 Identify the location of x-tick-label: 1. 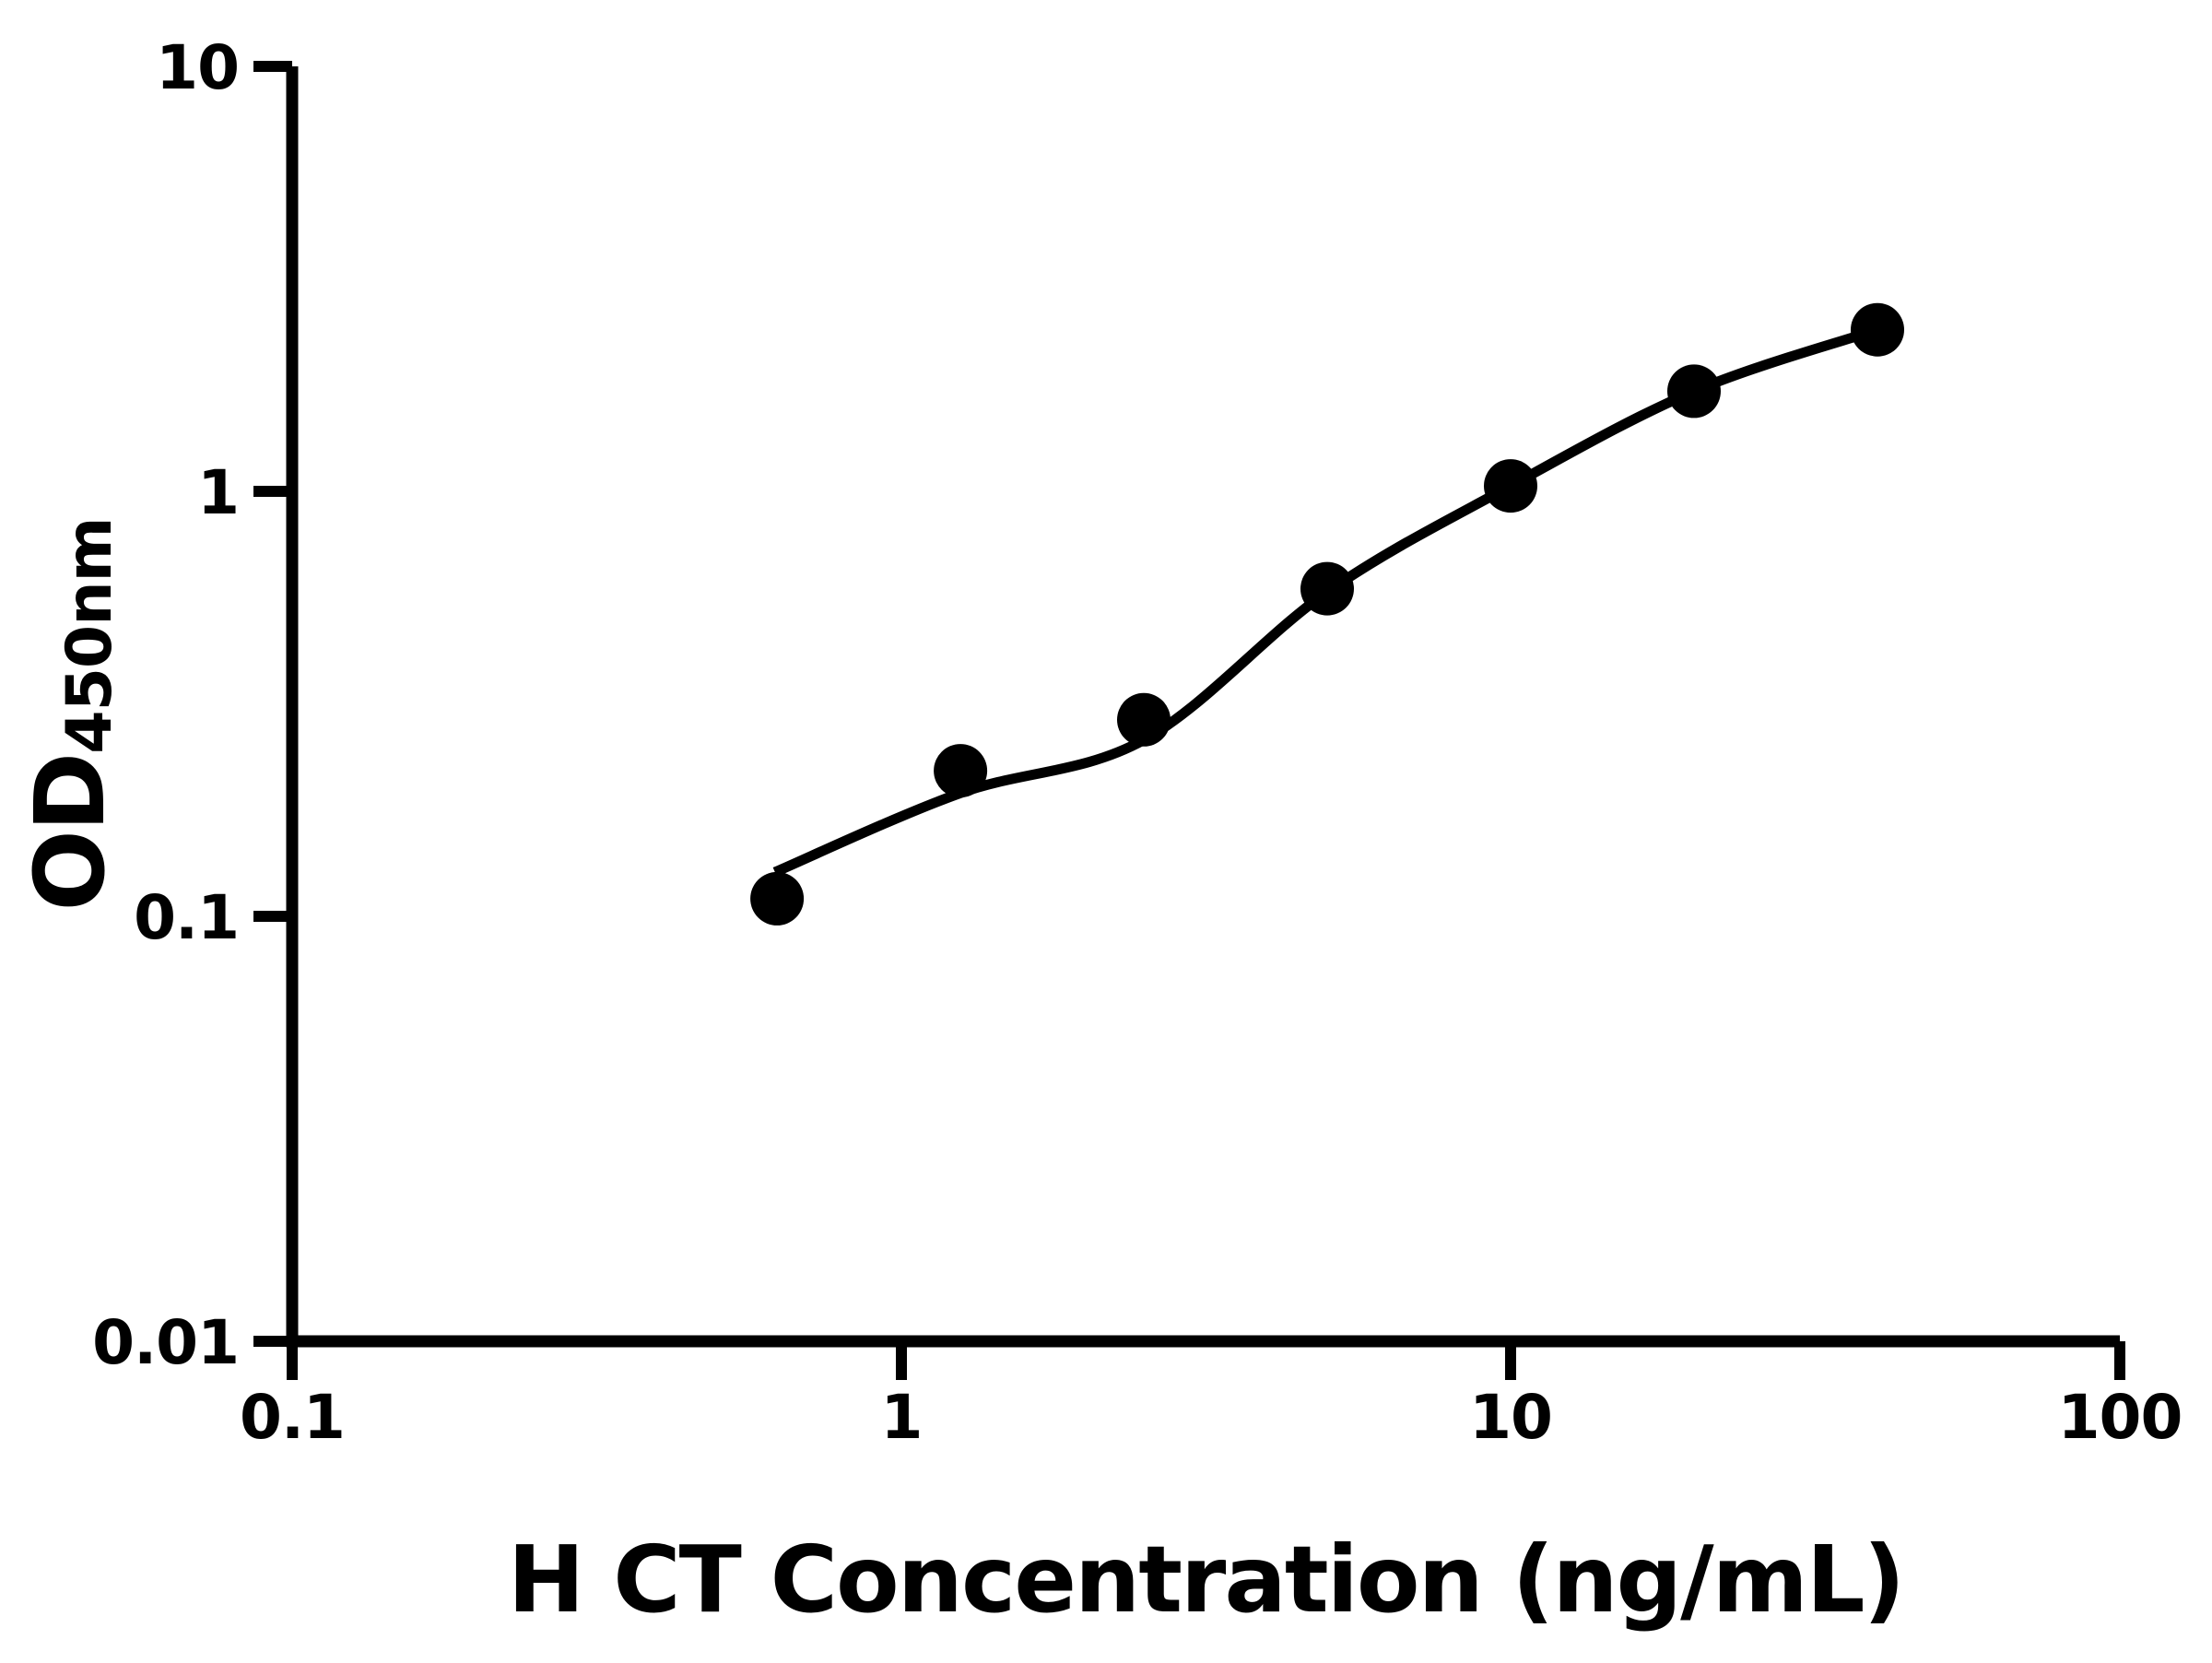
(902, 1417).